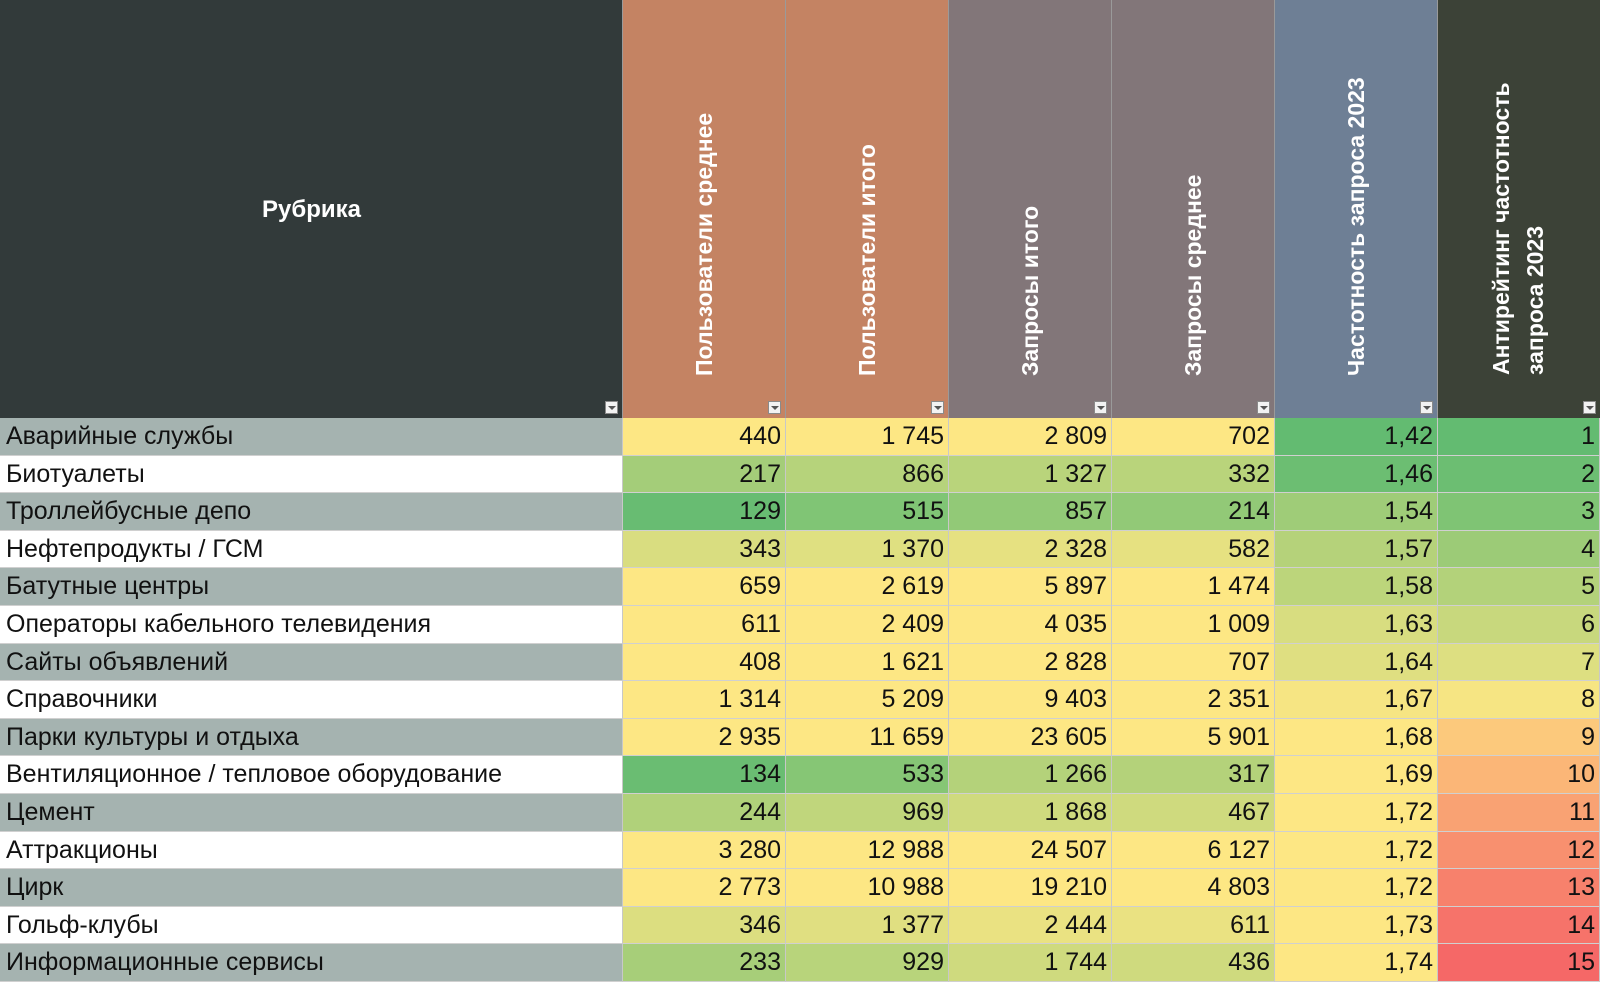 The width and height of the screenshot is (1600, 985). What do you see at coordinates (1356, 512) in the screenshot?
I see `freq-cell: 1,54` at bounding box center [1356, 512].